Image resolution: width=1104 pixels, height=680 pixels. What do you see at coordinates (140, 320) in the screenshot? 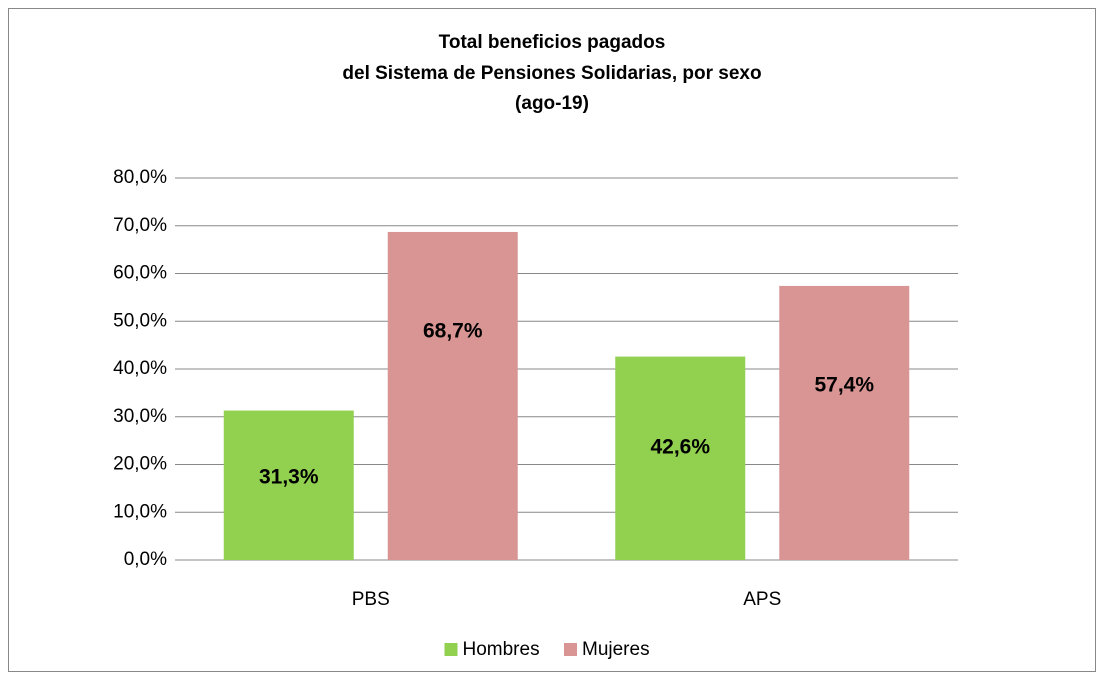
I see `y-tick-label: 50,0%` at bounding box center [140, 320].